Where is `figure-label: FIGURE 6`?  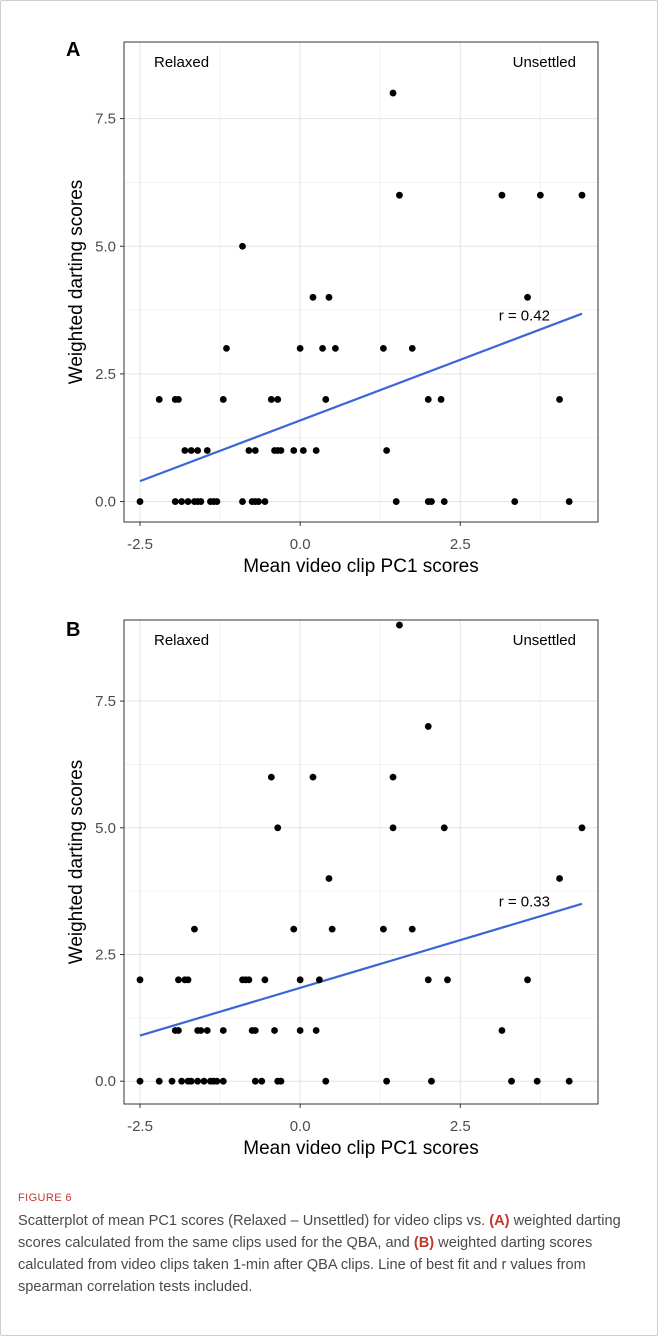
figure-label: FIGURE 6 is located at coordinates (45, 1198).